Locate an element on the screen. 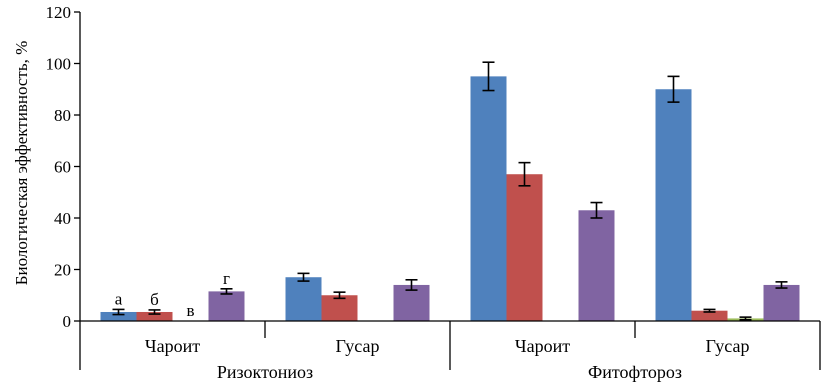  bar-letter-label: г is located at coordinates (226, 278).